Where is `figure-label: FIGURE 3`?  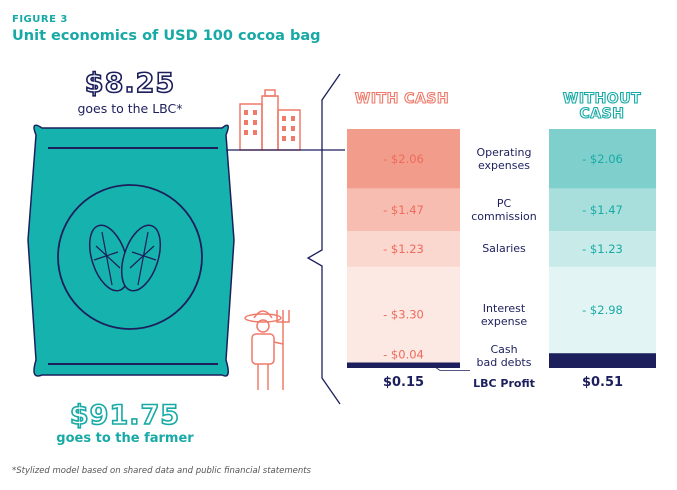
figure-label: FIGURE 3 is located at coordinates (40, 19).